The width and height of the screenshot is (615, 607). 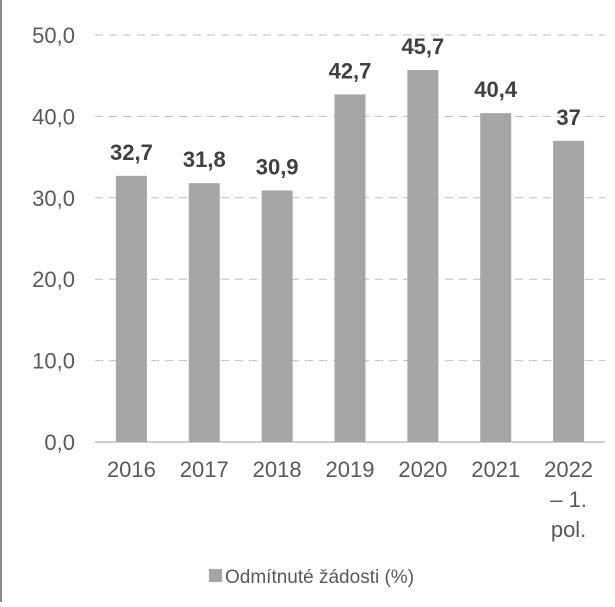 What do you see at coordinates (319, 577) in the screenshot?
I see `legend-label: Odmítnuté žádosti (%)` at bounding box center [319, 577].